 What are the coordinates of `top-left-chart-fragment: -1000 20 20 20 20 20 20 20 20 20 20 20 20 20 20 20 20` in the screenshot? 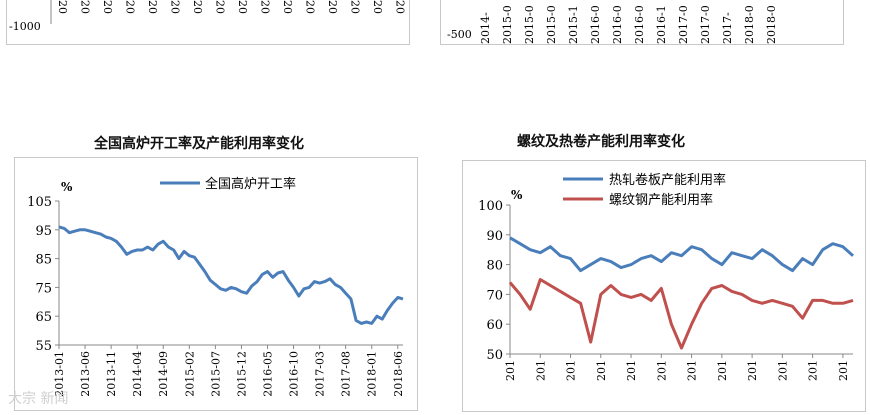 It's located at (208, 22).